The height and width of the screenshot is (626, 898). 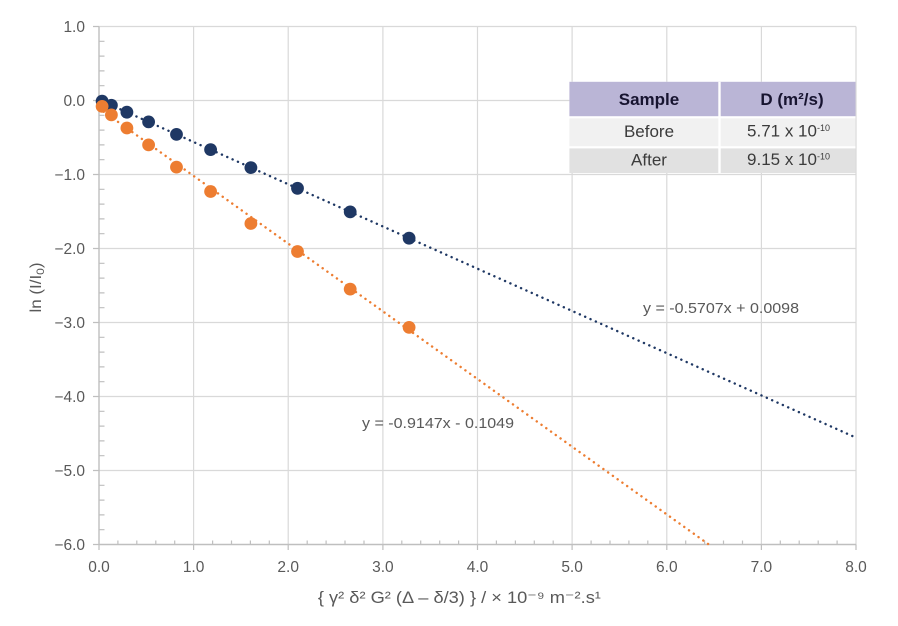 I want to click on svg-text: 7.0, so click(x=762, y=567).